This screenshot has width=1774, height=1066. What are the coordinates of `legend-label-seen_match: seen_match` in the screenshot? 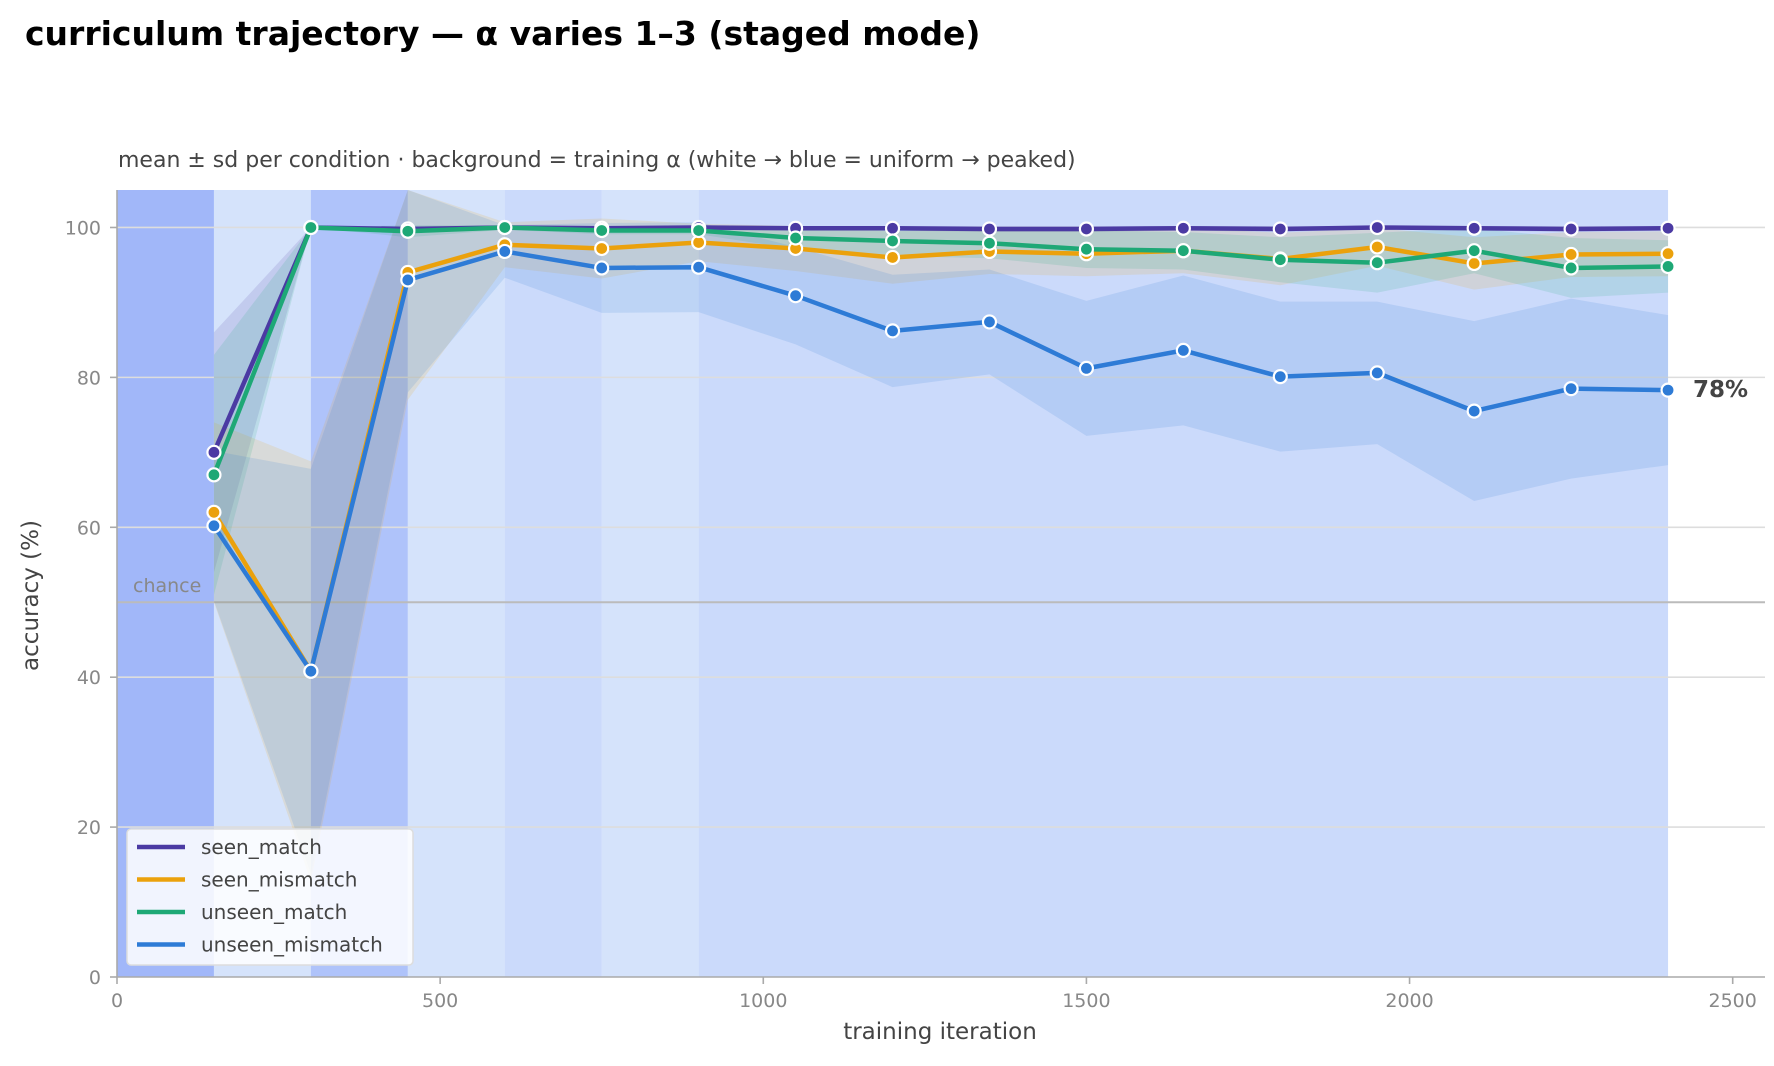 It's located at (261, 847).